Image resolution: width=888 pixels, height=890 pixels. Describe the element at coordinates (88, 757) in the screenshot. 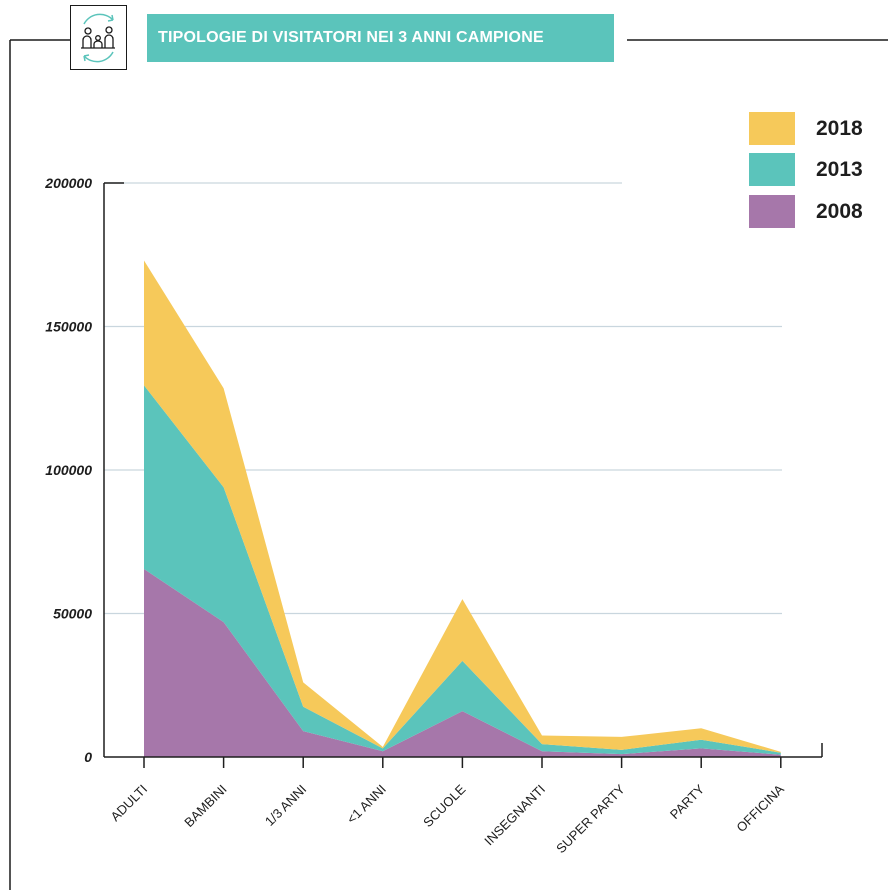

I see `y-tick-label-0: 0` at that location.